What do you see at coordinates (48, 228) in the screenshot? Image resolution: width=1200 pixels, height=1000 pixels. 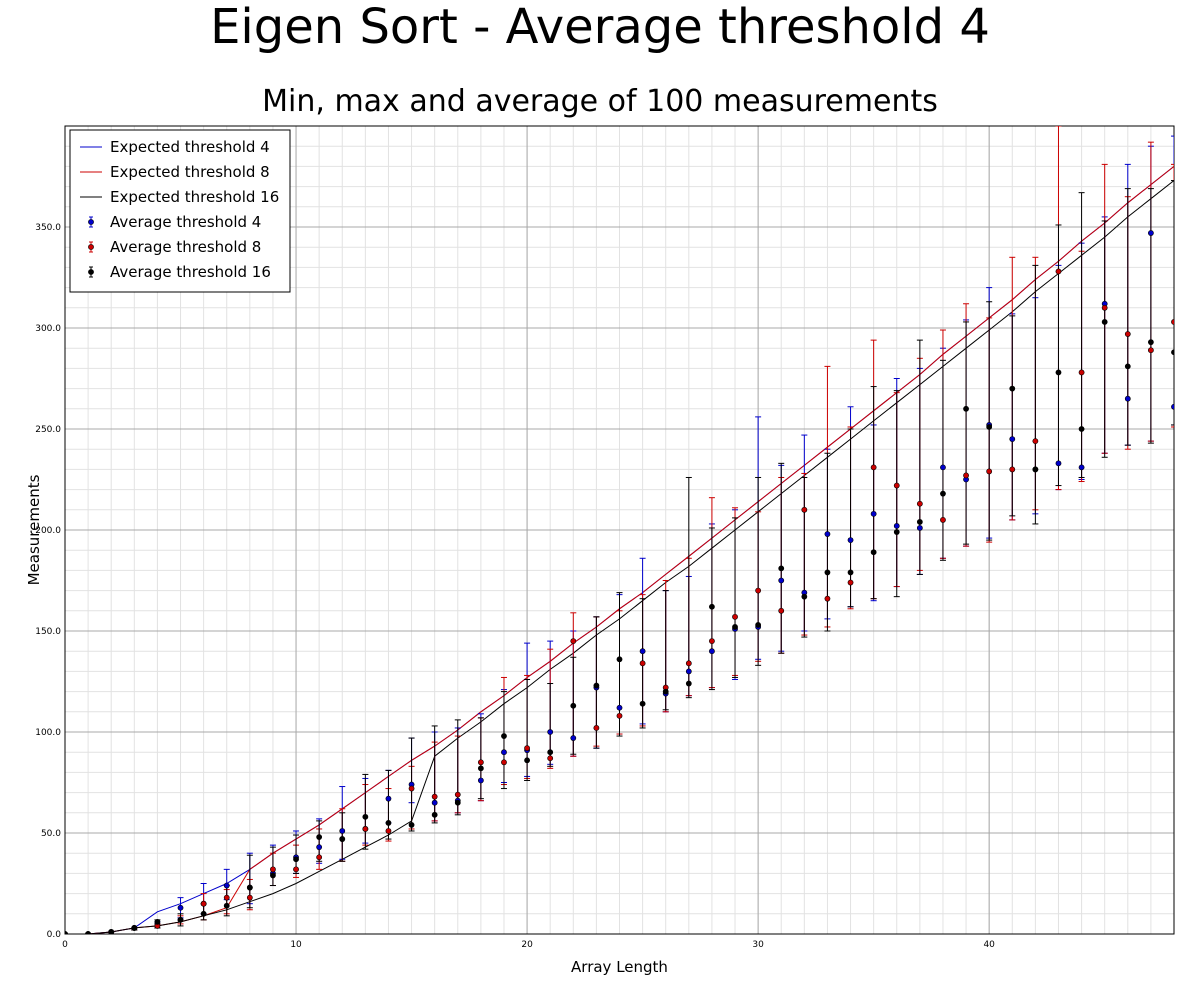 I see `y-tick-label: 350.0` at bounding box center [48, 228].